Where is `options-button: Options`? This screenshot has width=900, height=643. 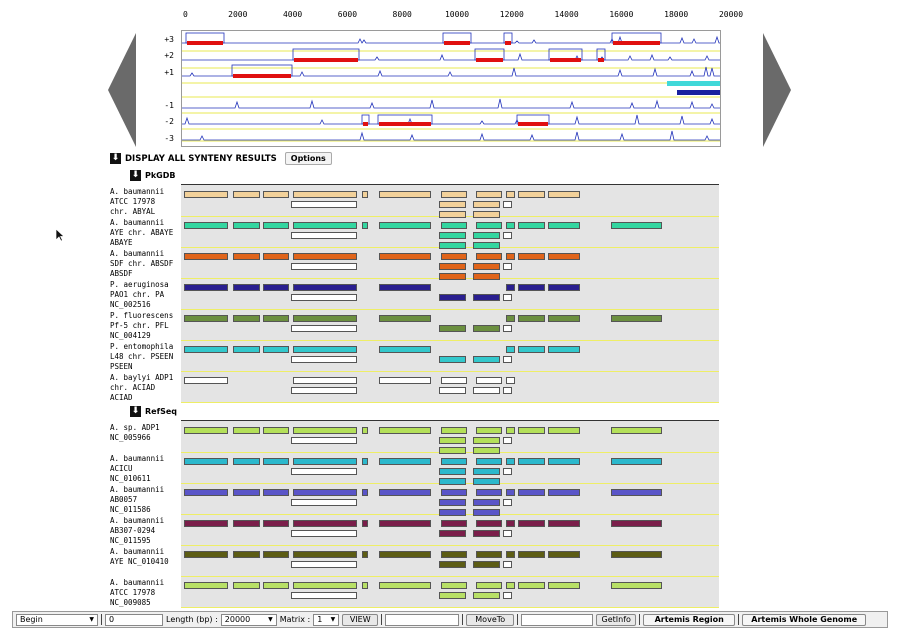
options-button: Options is located at coordinates (308, 158).